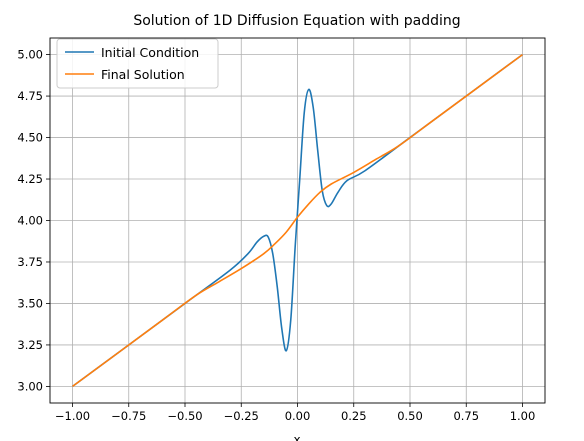 This screenshot has height=441, width=584. I want to click on y-tick-label: 3.00, so click(30, 386).